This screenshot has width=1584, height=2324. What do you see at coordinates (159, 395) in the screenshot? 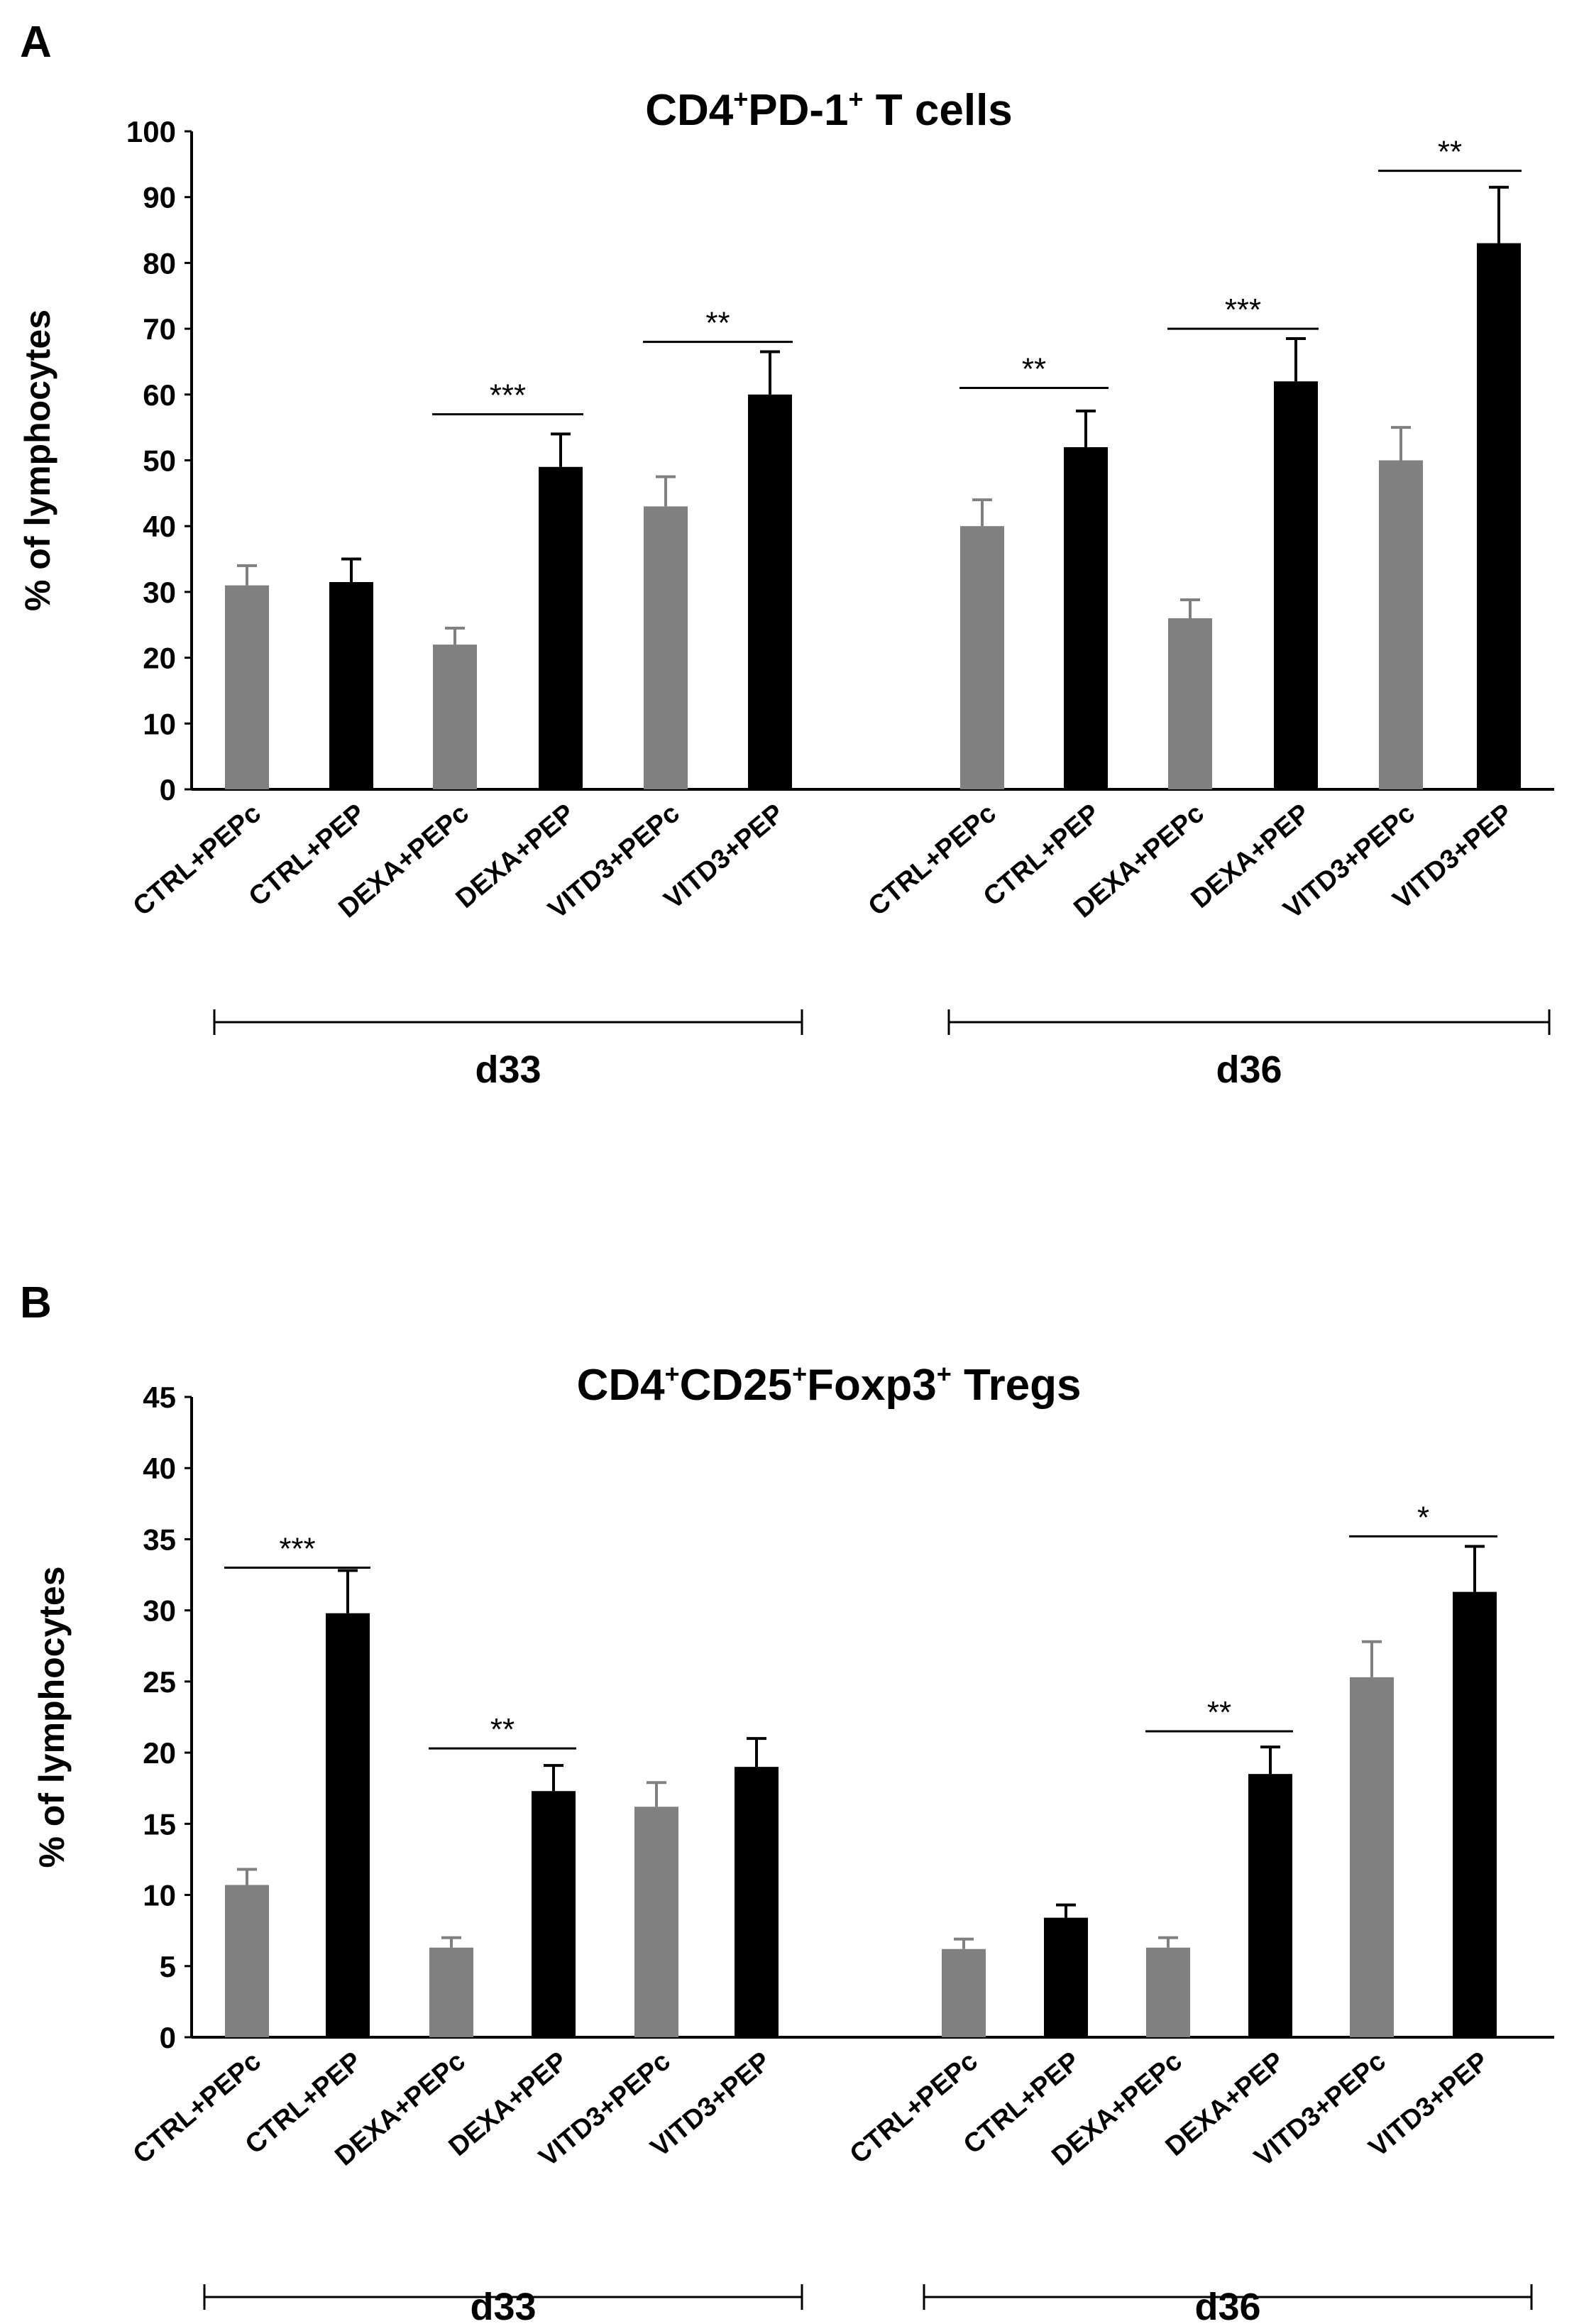
I see `y-tick-label: 60` at bounding box center [159, 395].